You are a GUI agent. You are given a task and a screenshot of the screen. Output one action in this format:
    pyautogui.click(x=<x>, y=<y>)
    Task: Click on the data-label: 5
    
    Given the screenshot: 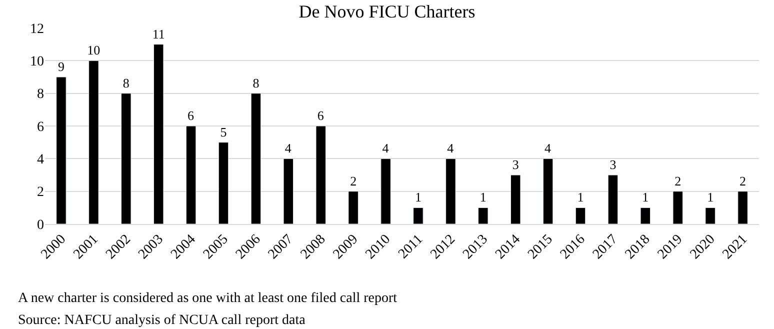 What is the action you would take?
    pyautogui.click(x=223, y=132)
    